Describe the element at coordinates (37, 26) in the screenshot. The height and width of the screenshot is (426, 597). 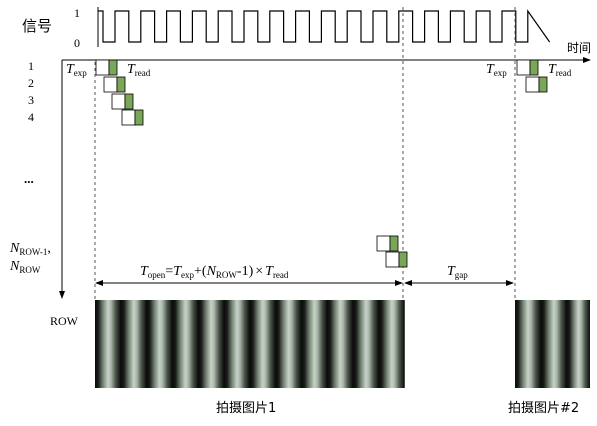
I see `signal-label: 信号` at that location.